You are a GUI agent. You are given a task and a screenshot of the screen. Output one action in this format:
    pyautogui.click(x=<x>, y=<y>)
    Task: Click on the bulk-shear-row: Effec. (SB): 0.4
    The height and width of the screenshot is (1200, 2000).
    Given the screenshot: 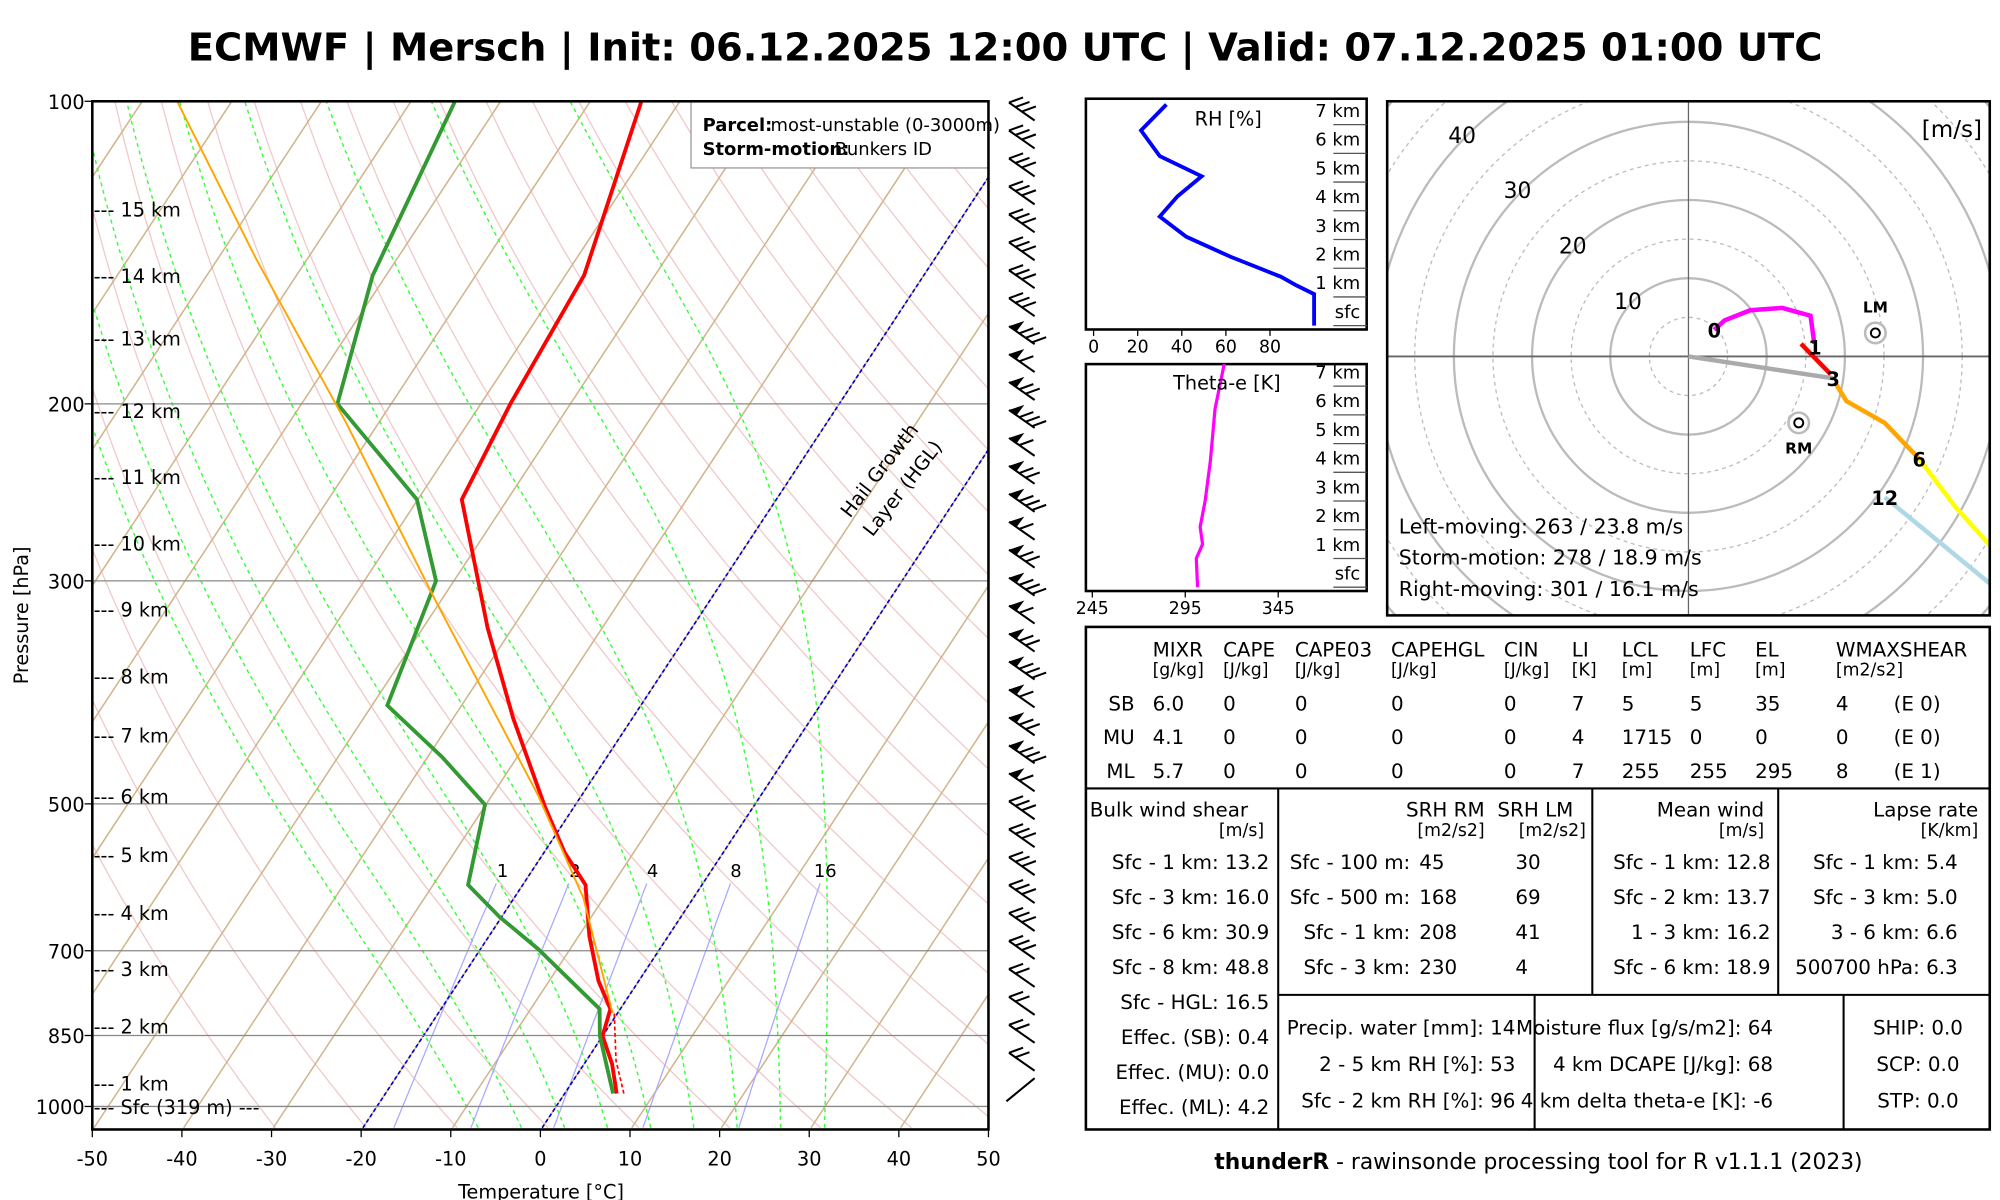 What is the action you would take?
    pyautogui.click(x=1195, y=1037)
    